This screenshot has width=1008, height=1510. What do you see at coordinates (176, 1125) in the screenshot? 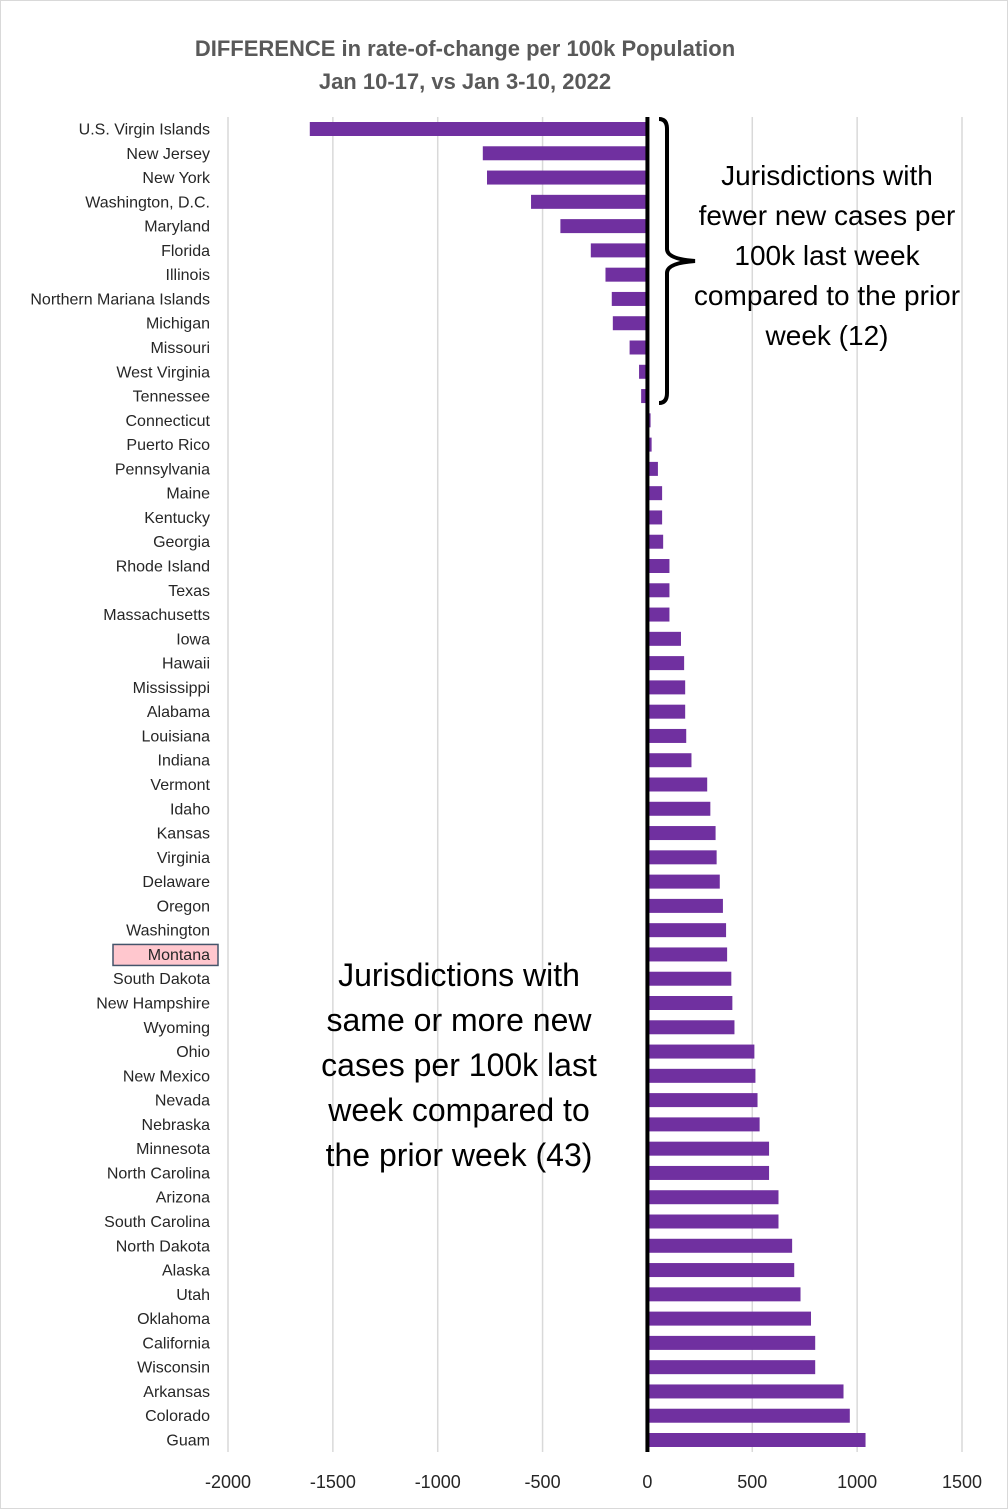
I see `category-label: Nebraska` at bounding box center [176, 1125].